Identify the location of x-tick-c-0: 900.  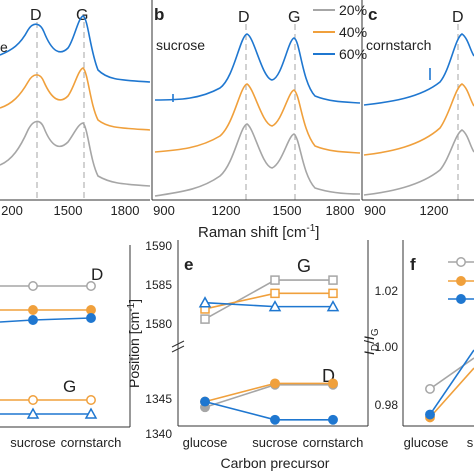
(375, 210).